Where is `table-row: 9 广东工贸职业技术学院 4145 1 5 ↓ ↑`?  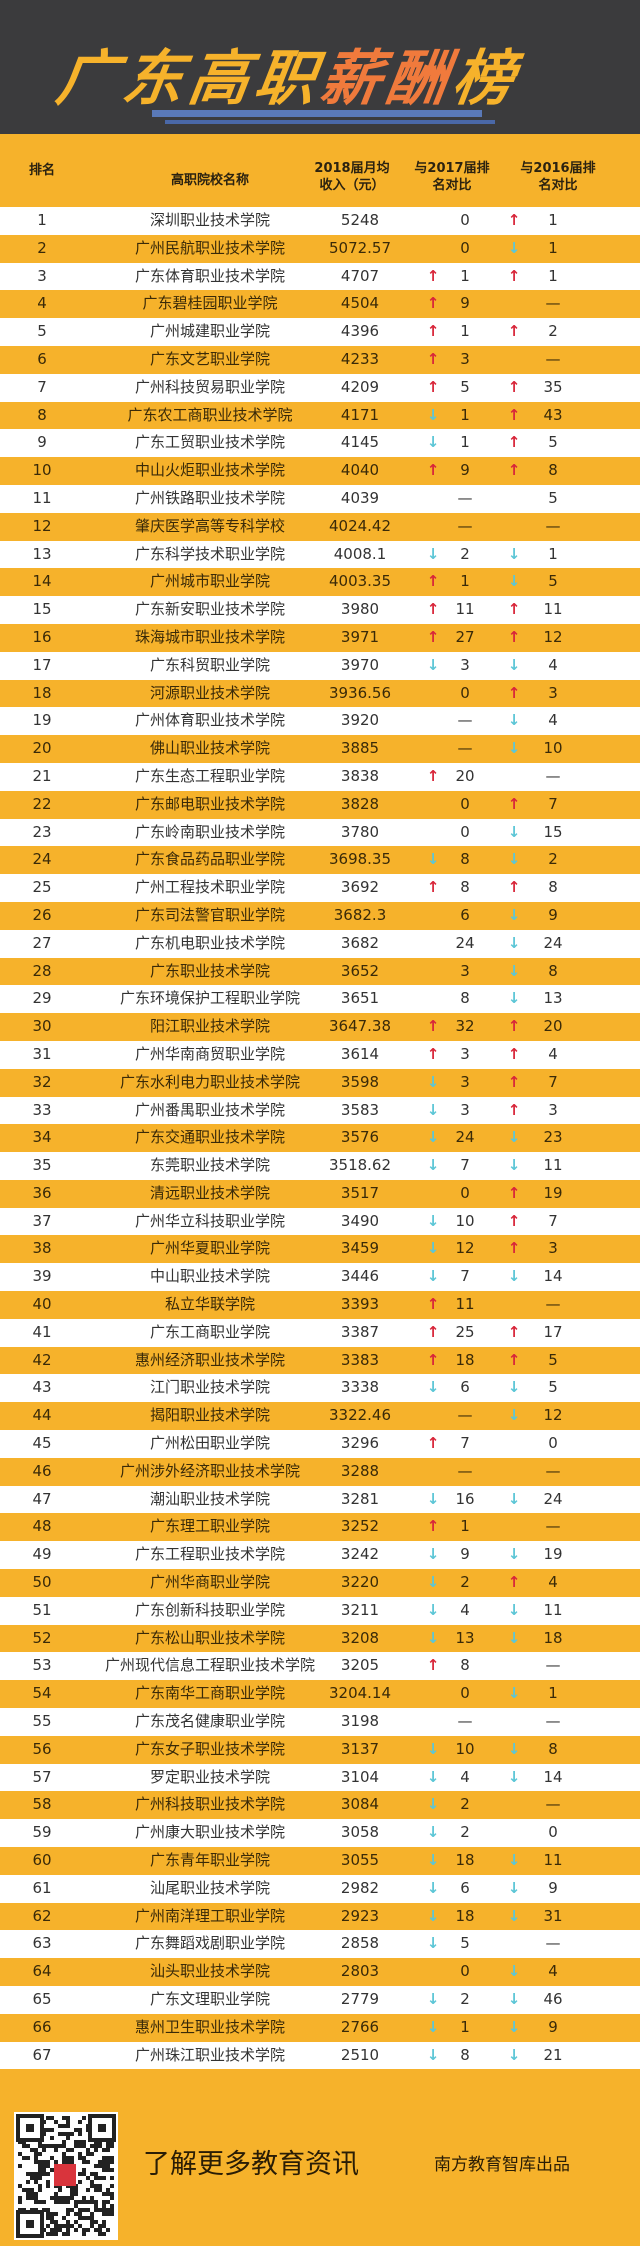 table-row: 9 广东工贸职业技术学院 4145 1 5 ↓ ↑ is located at coordinates (320, 443).